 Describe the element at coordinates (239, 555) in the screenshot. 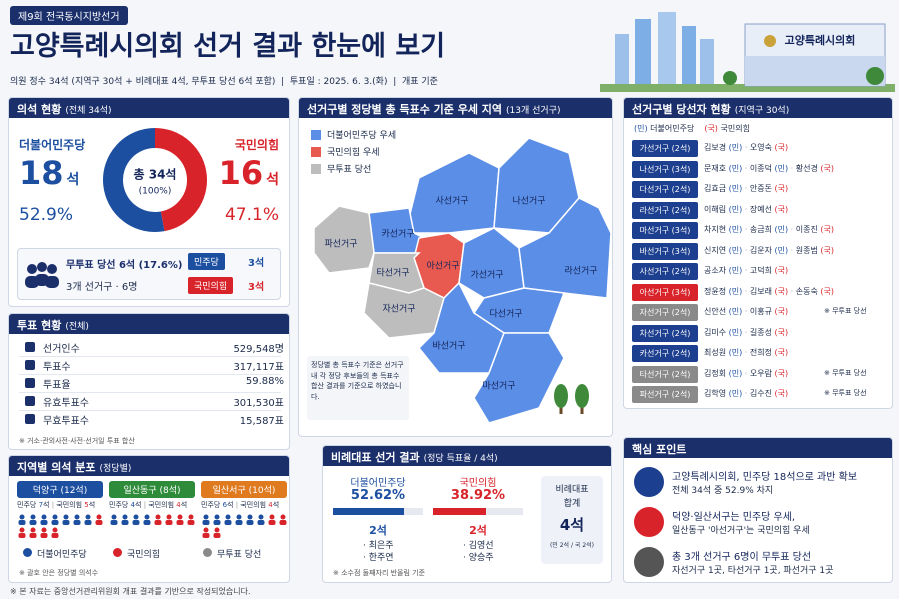

I see `legend-label: 무투표 당선` at that location.